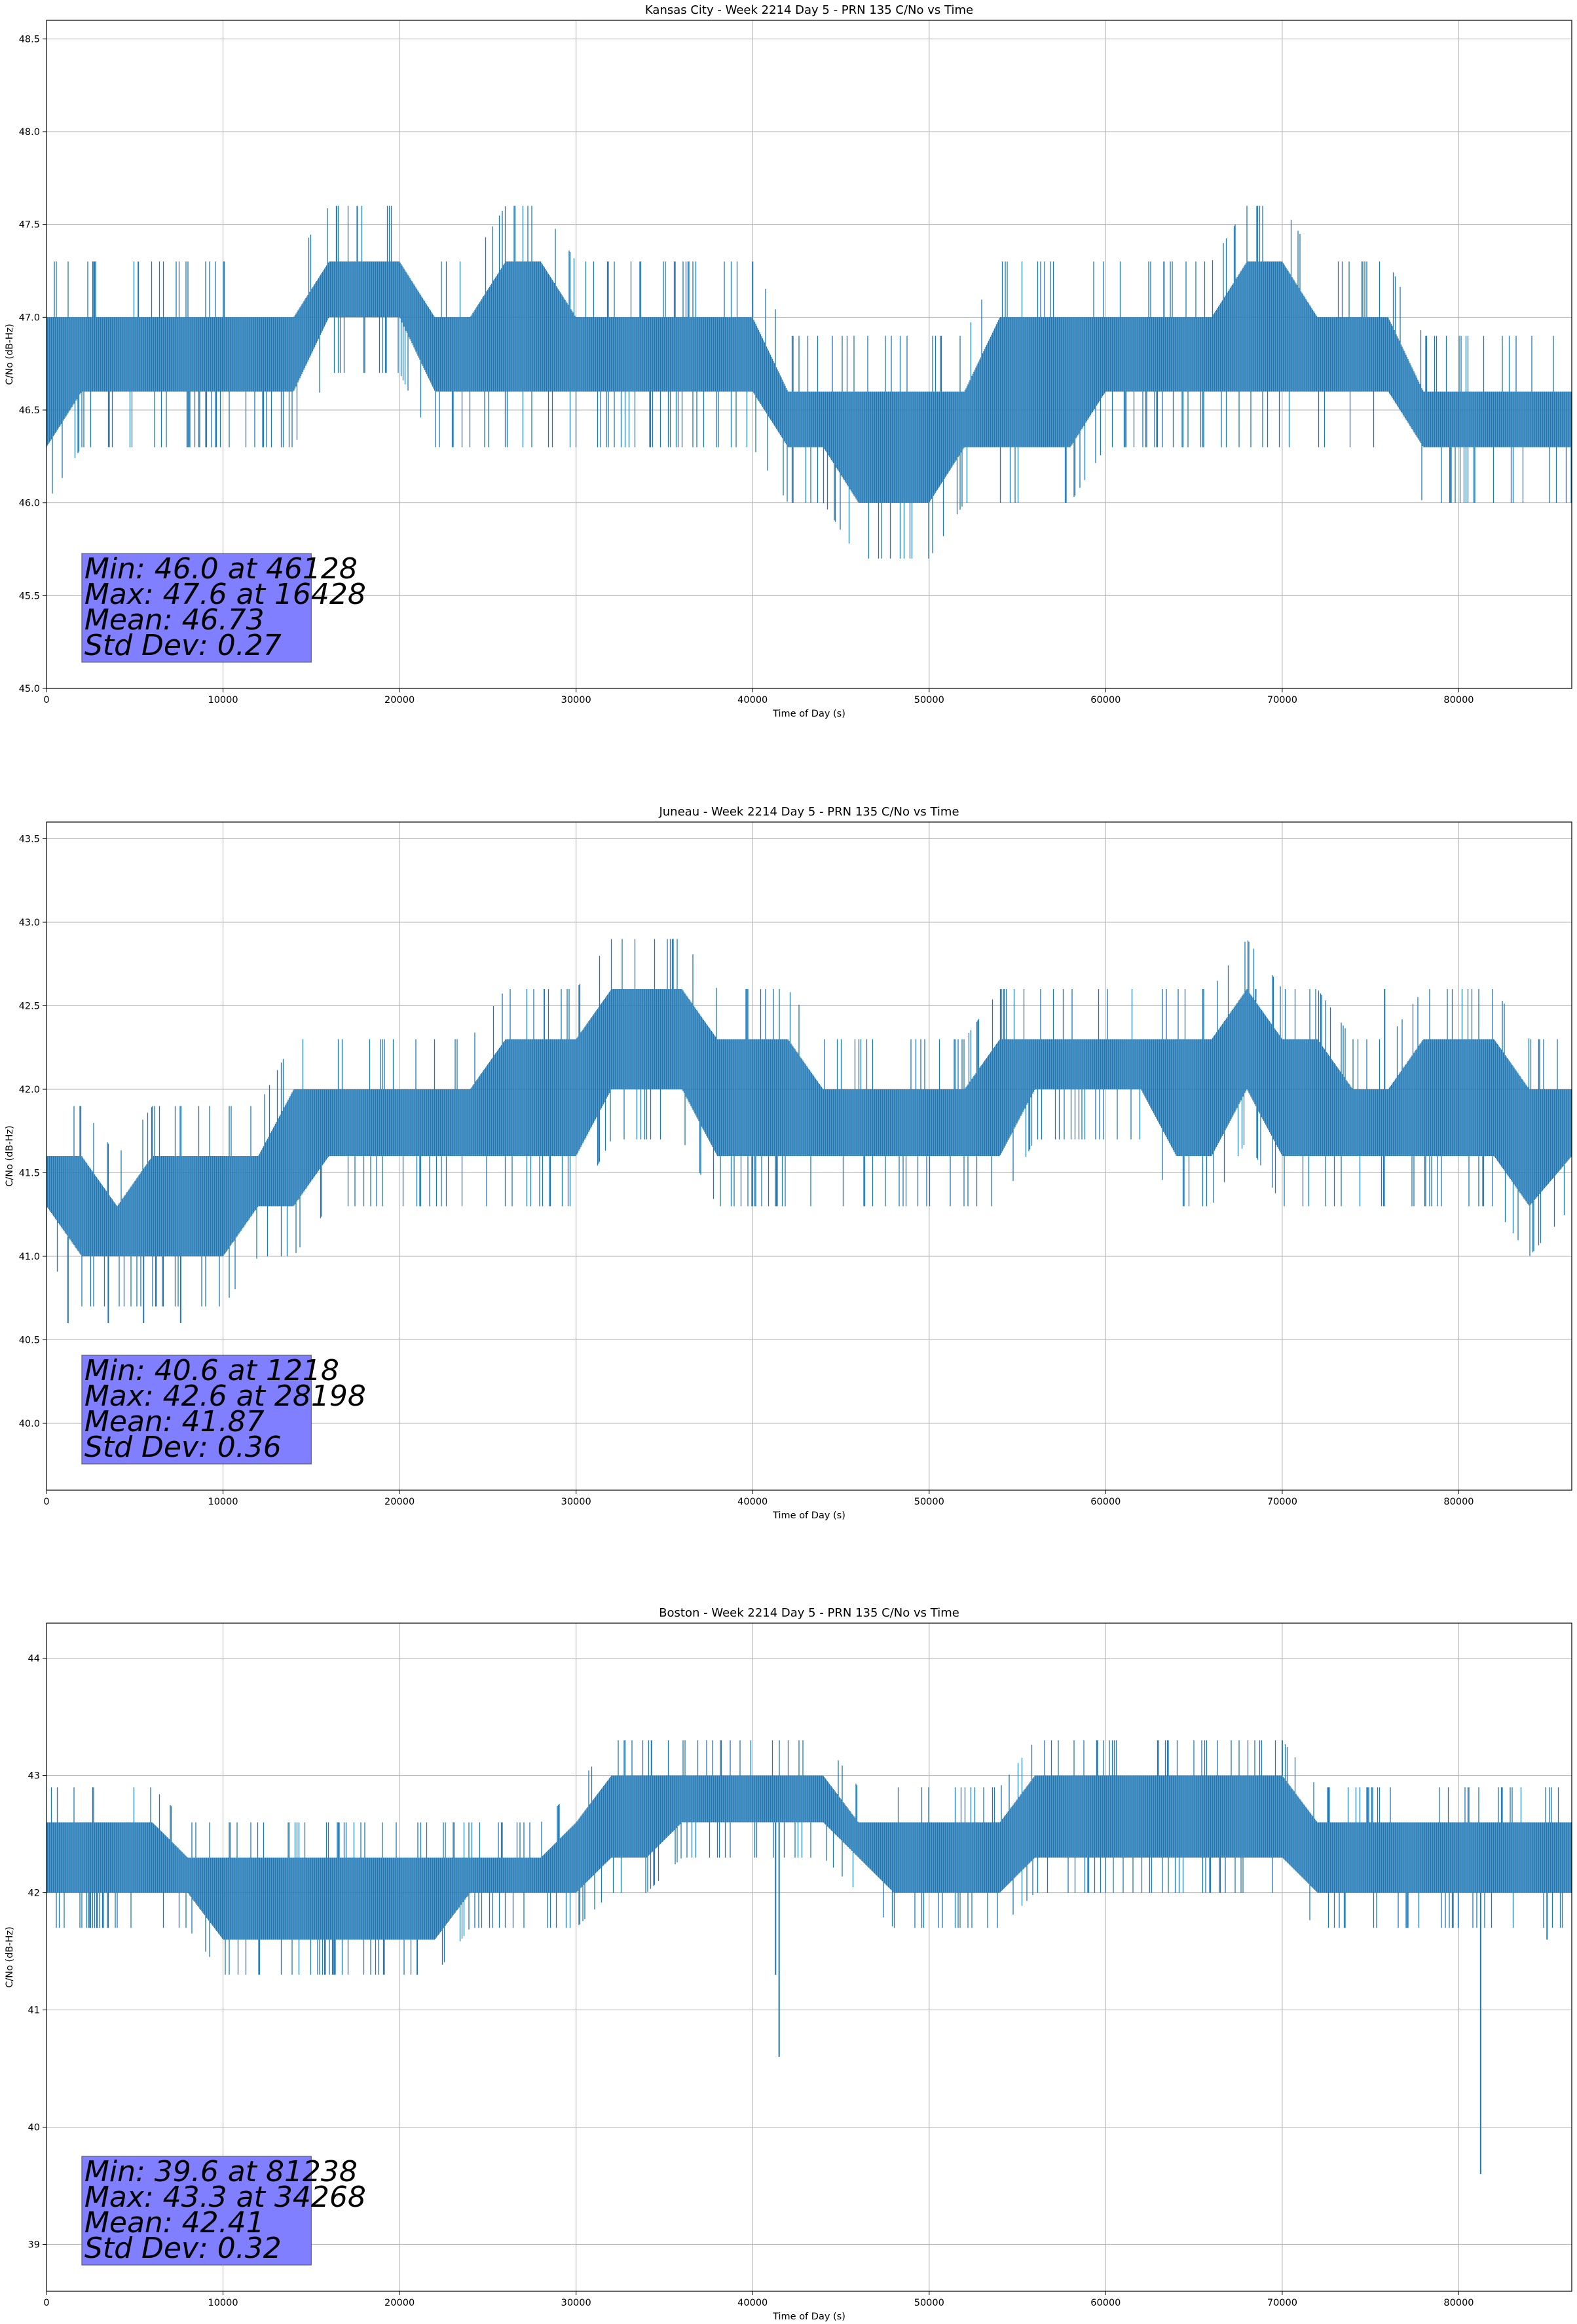 Image resolution: width=1577 pixels, height=2324 pixels. Describe the element at coordinates (225, 2197) in the screenshot. I see `stats-line: Max: 43.3 at 34268` at that location.